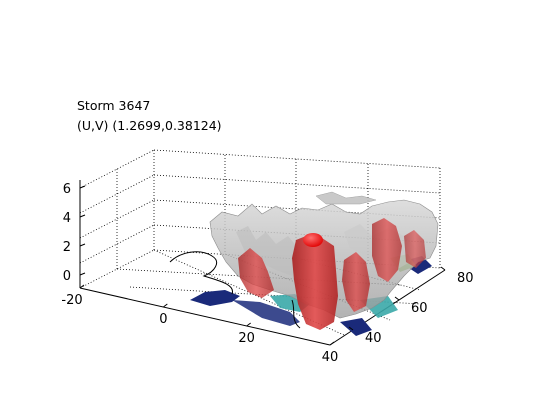 This screenshot has width=533, height=404. Describe the element at coordinates (114, 105) in the screenshot. I see `chart-title: Storm 3647` at that location.